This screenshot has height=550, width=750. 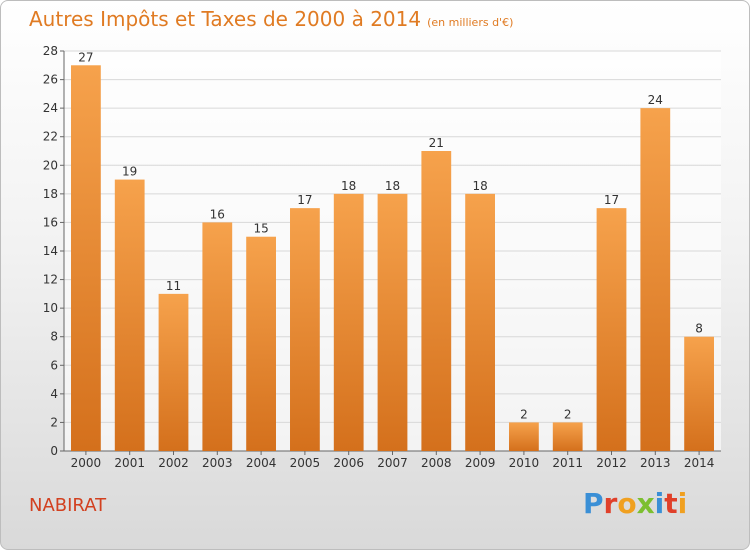 I want to click on y-tick-label: 28, so click(x=50, y=51).